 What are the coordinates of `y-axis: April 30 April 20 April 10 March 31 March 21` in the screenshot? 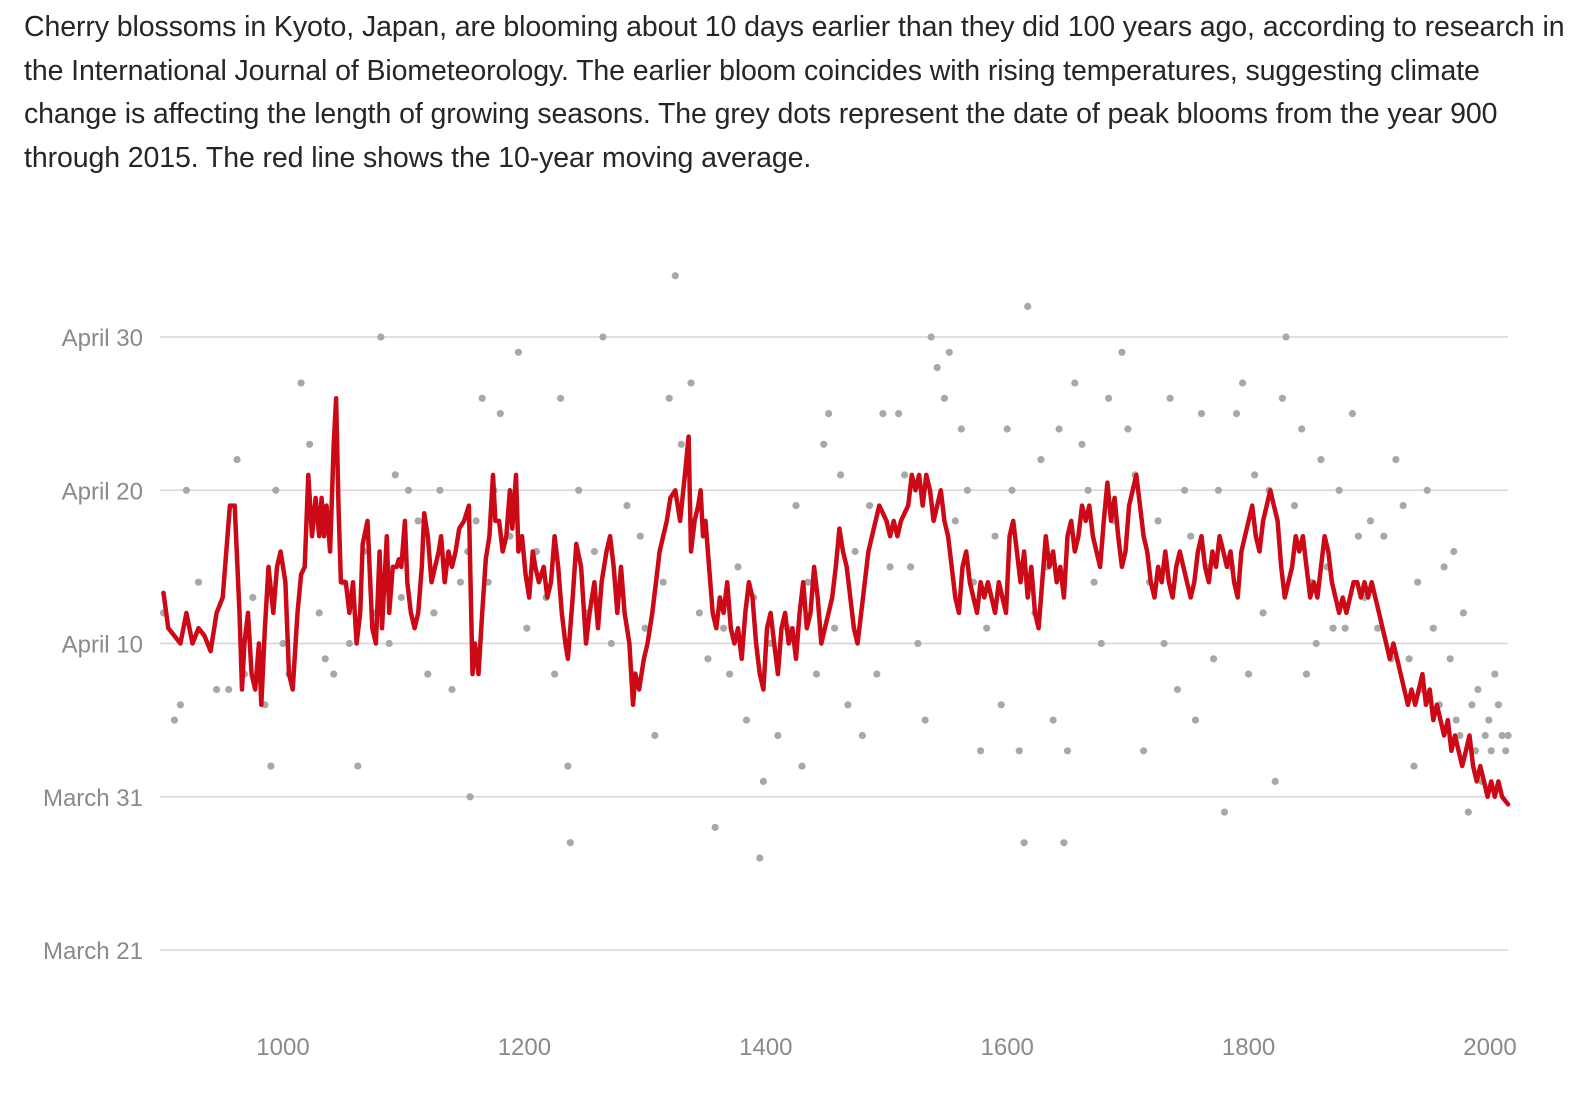 It's located at (93, 645).